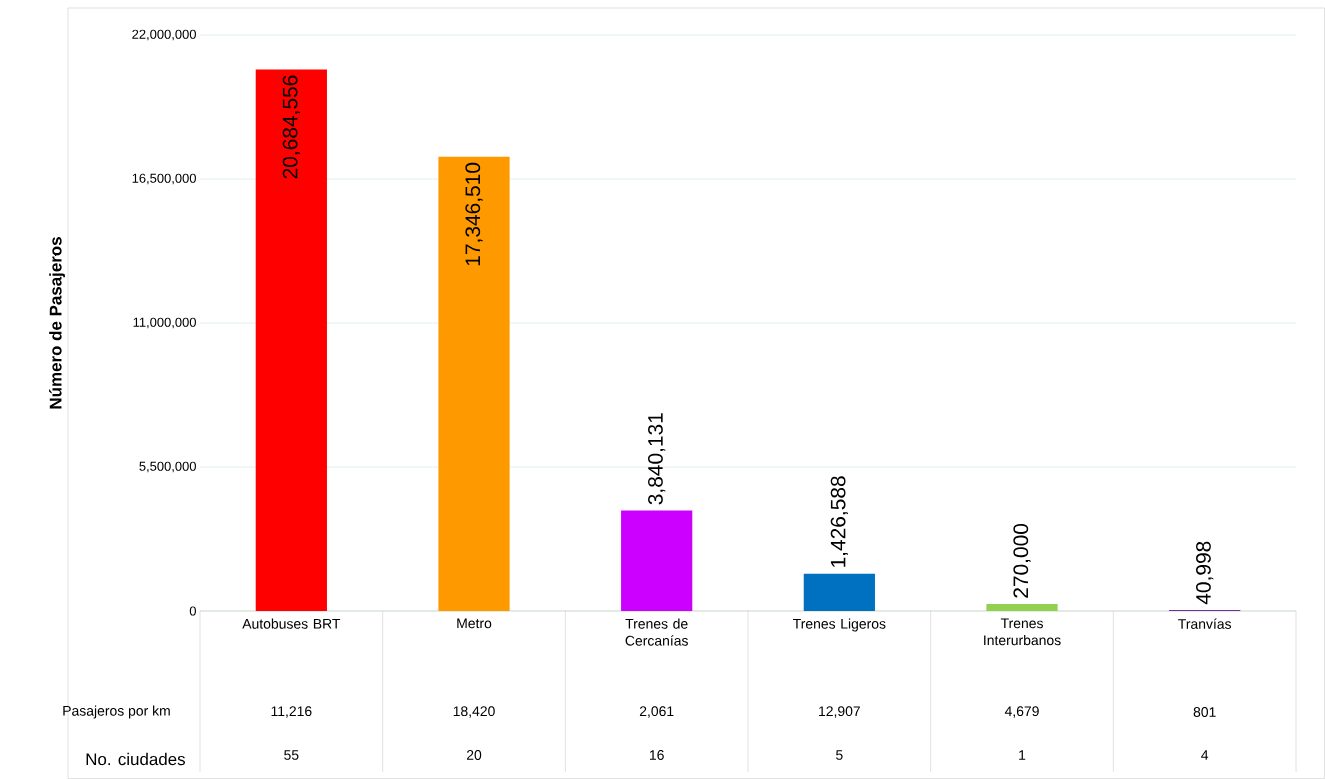 This screenshot has width=1325, height=779. Describe the element at coordinates (164, 179) in the screenshot. I see `y-tick-label: 16,500,000` at that location.